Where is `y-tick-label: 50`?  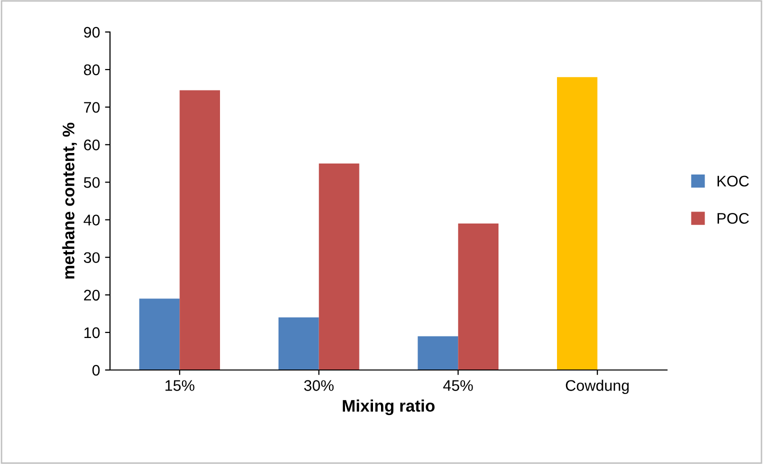
y-tick-label: 50 is located at coordinates (92, 182).